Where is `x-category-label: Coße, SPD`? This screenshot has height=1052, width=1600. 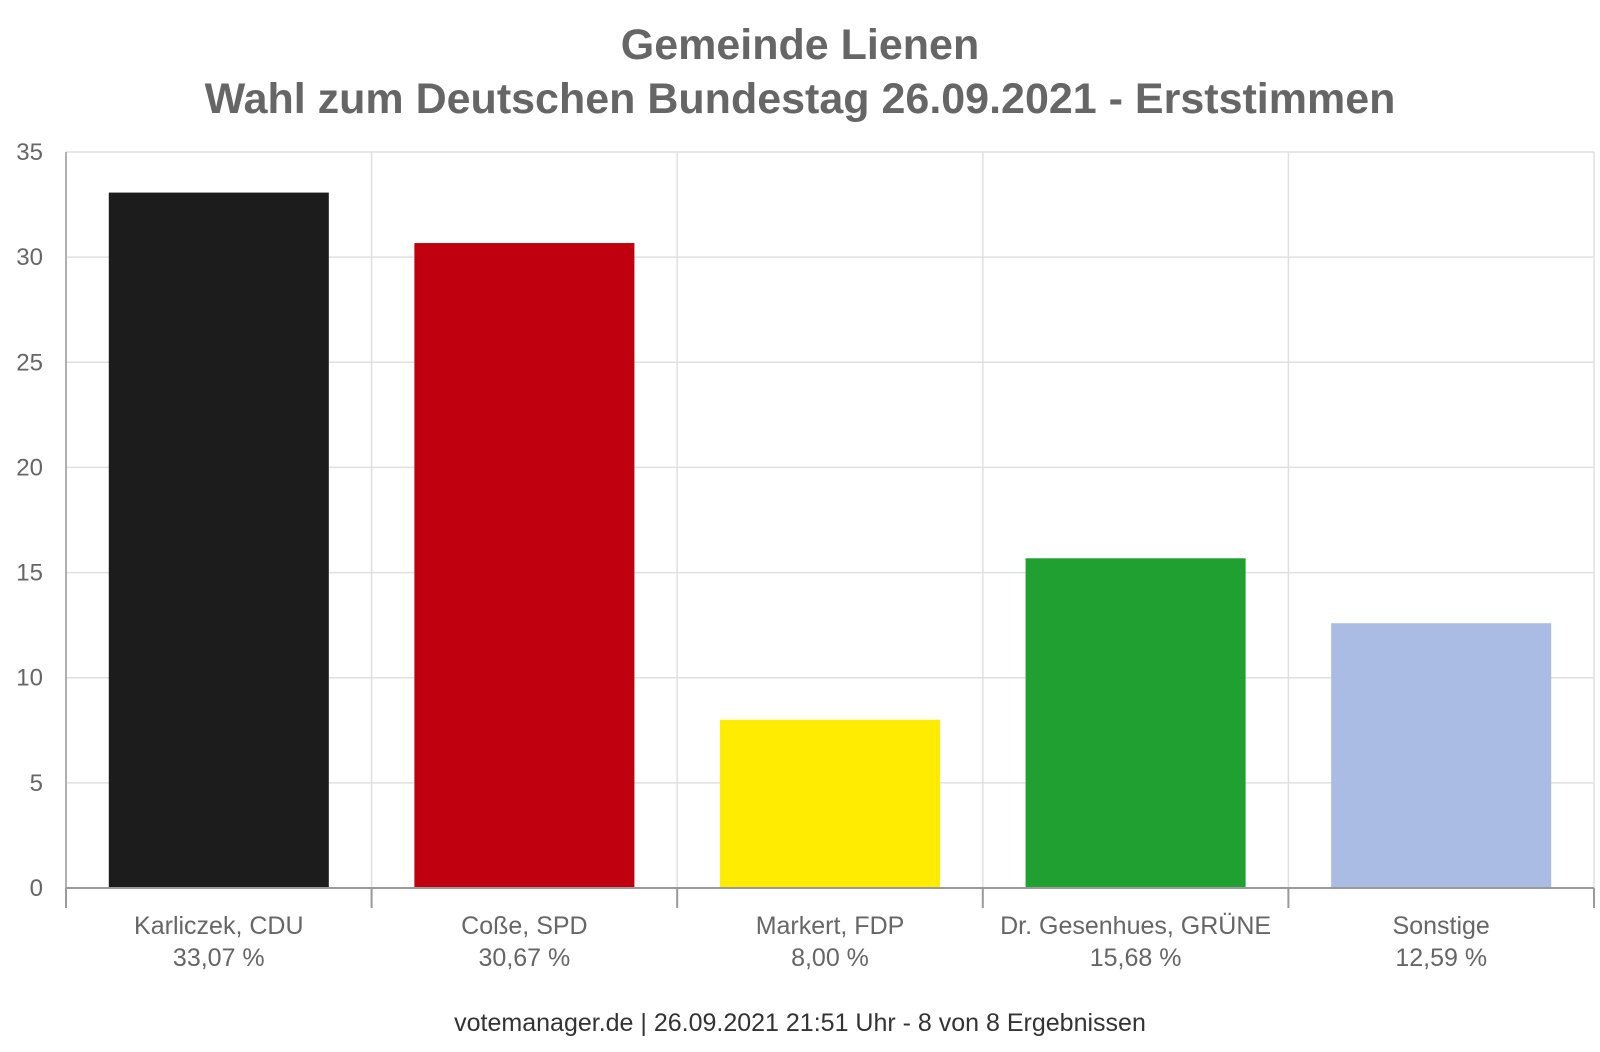 x-category-label: Coße, SPD is located at coordinates (524, 926).